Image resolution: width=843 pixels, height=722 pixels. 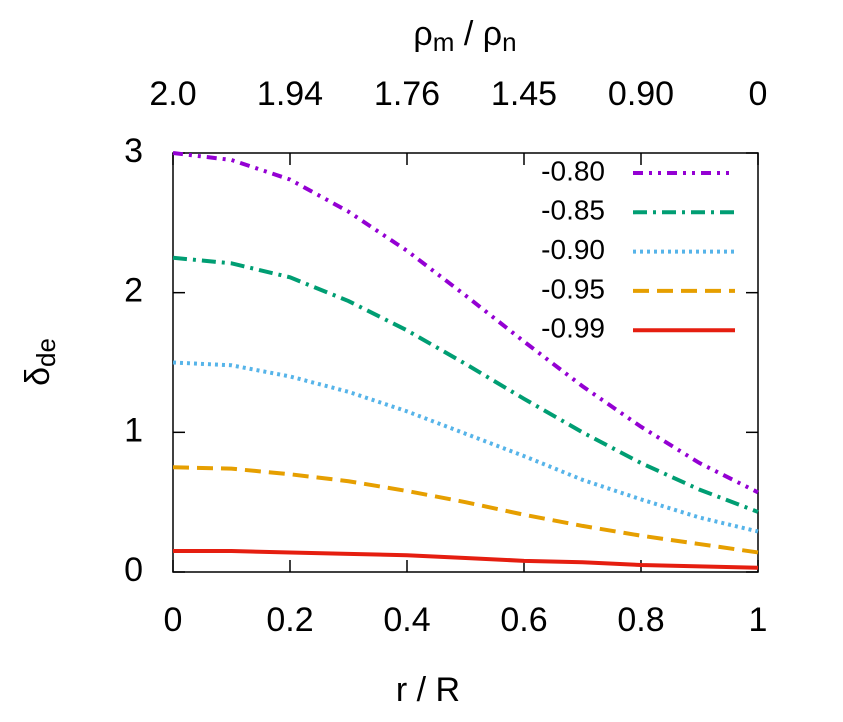 What do you see at coordinates (444, 42) in the screenshot?
I see `x2-label-sub: m` at bounding box center [444, 42].